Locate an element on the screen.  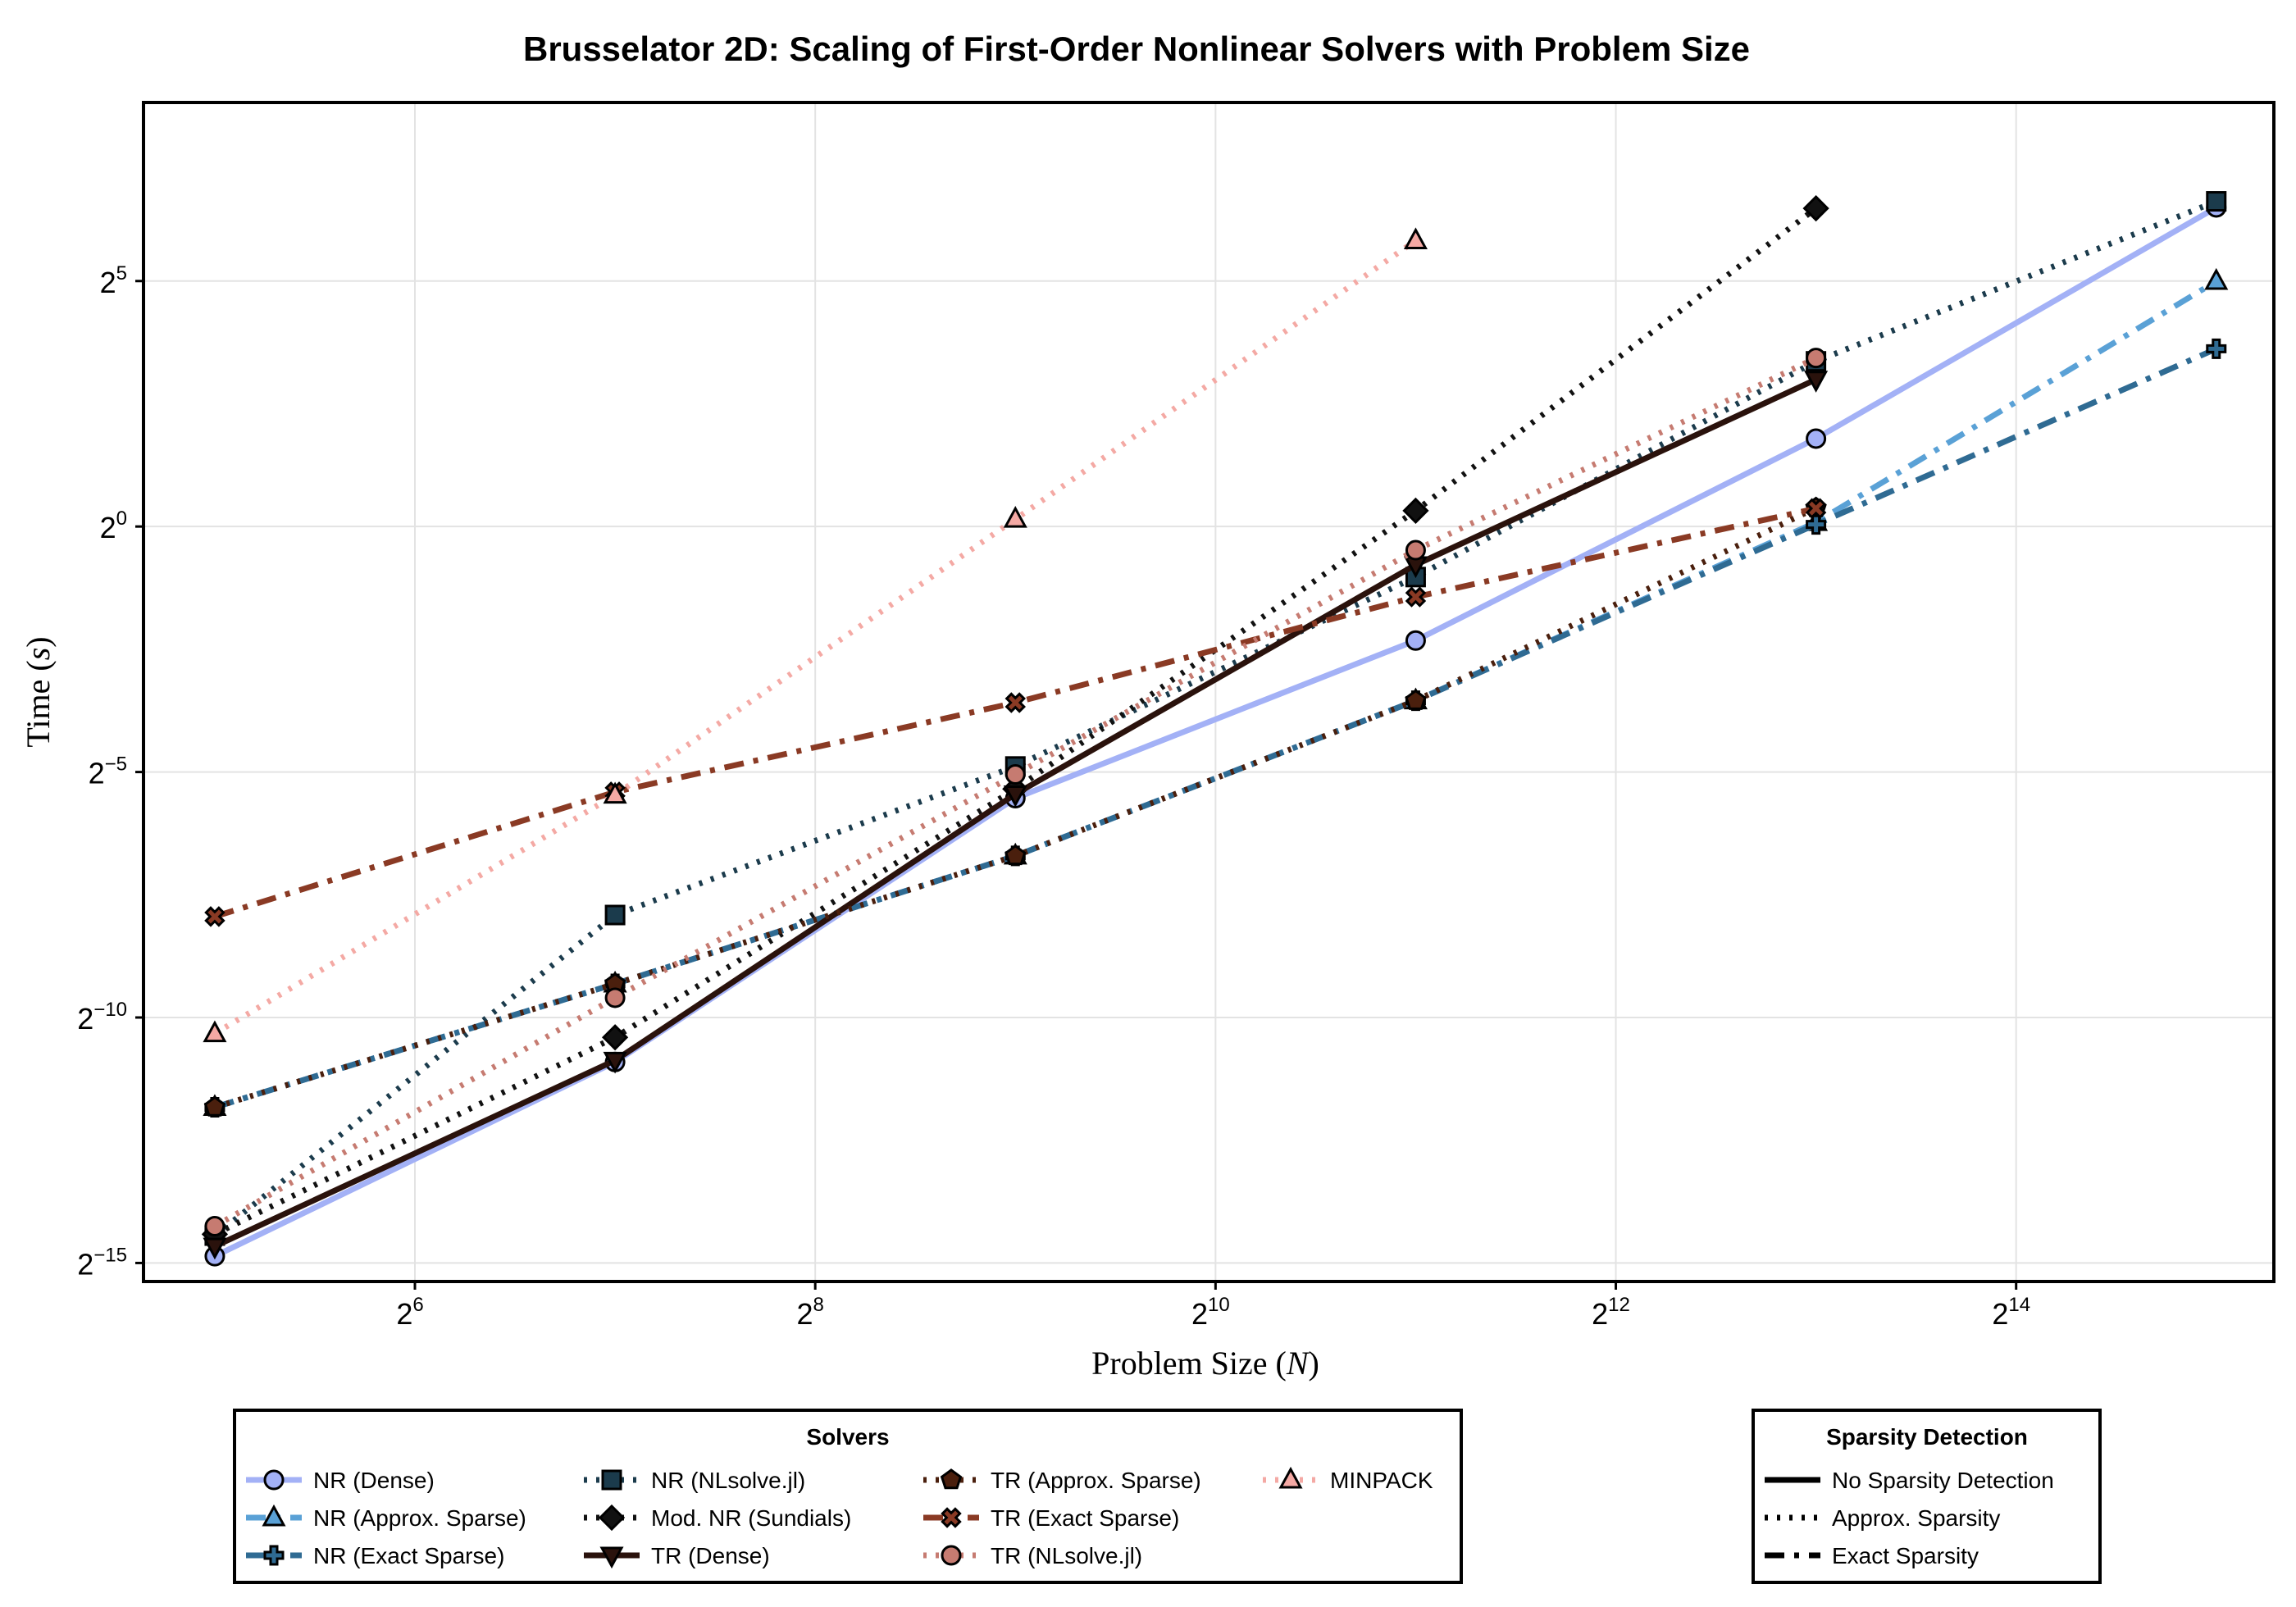
y-tick-label: 20 is located at coordinates (113, 526).